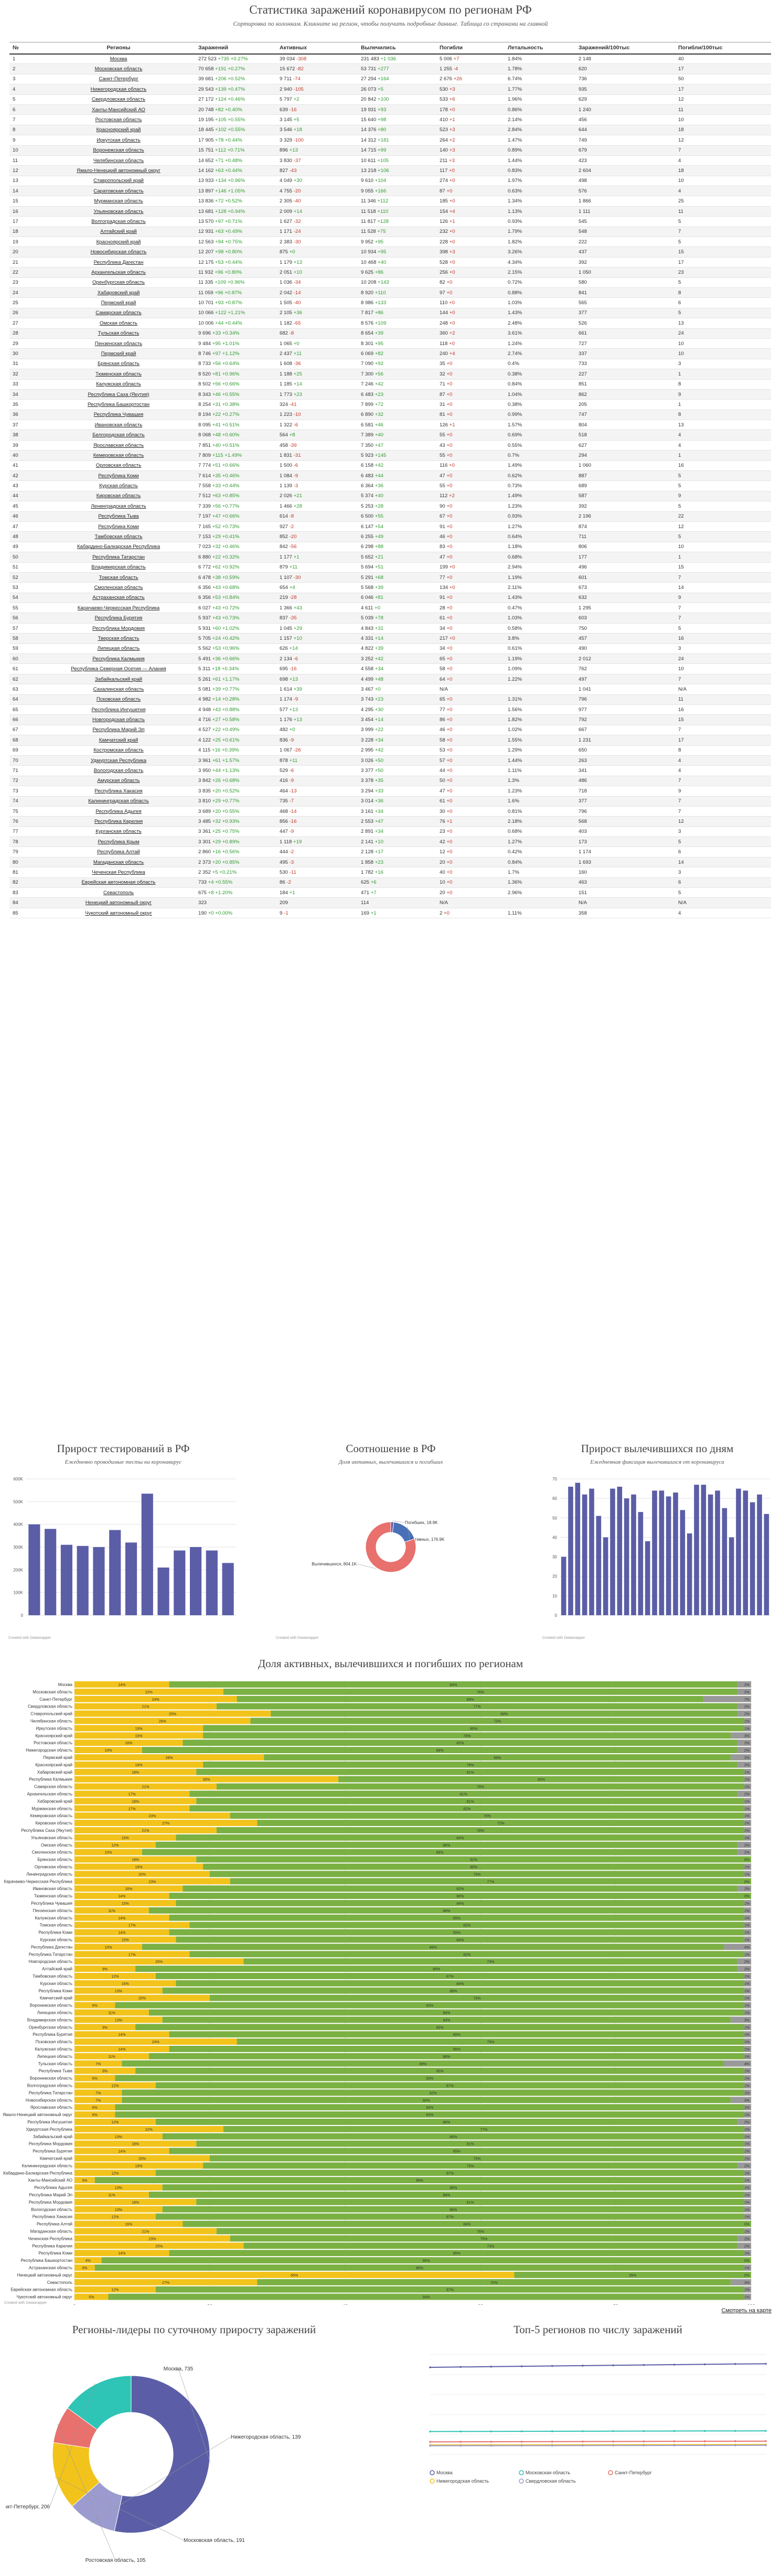  Describe the element at coordinates (118, 618) in the screenshot. I see `region-link: Республика Бурятия` at that location.